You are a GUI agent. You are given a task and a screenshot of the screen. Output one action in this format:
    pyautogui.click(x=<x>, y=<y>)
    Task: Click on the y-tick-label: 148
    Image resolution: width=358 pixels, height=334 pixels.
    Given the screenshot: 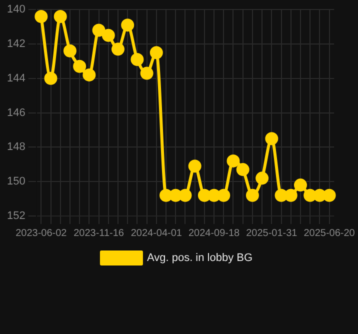 What is the action you would take?
    pyautogui.click(x=16, y=147)
    